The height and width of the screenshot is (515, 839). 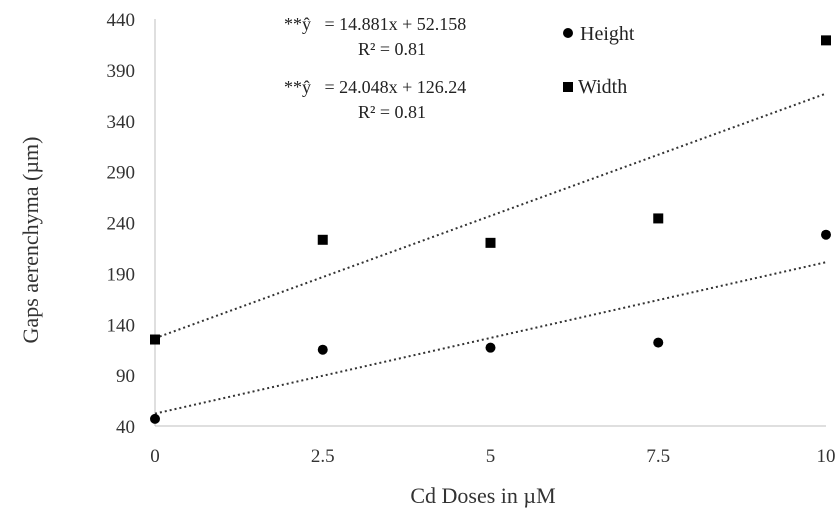 I want to click on height-equation: **ŷ = 14.881x + 52.158, so click(x=375, y=24).